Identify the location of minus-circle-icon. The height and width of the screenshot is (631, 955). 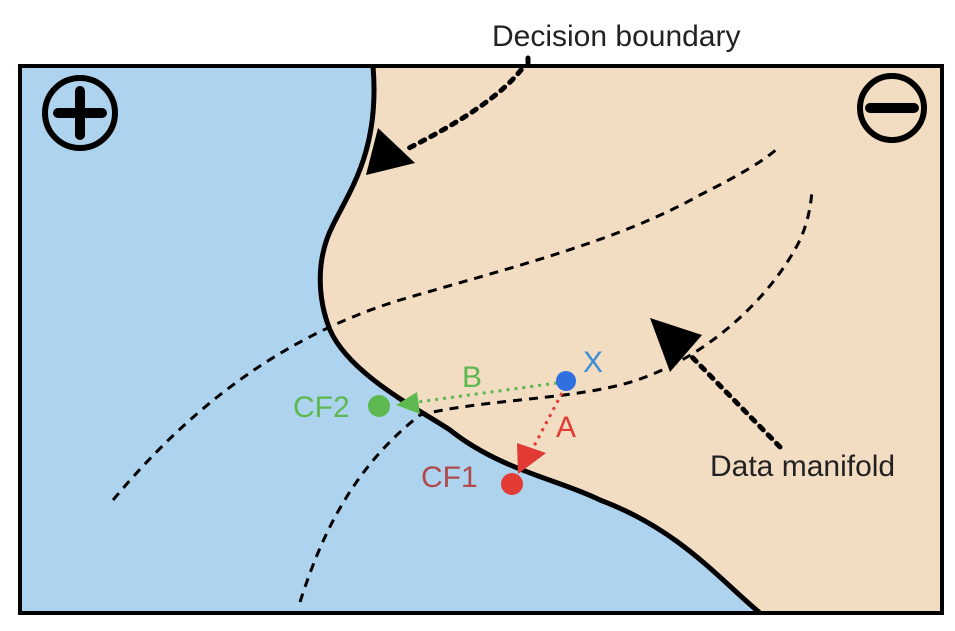
(892, 108).